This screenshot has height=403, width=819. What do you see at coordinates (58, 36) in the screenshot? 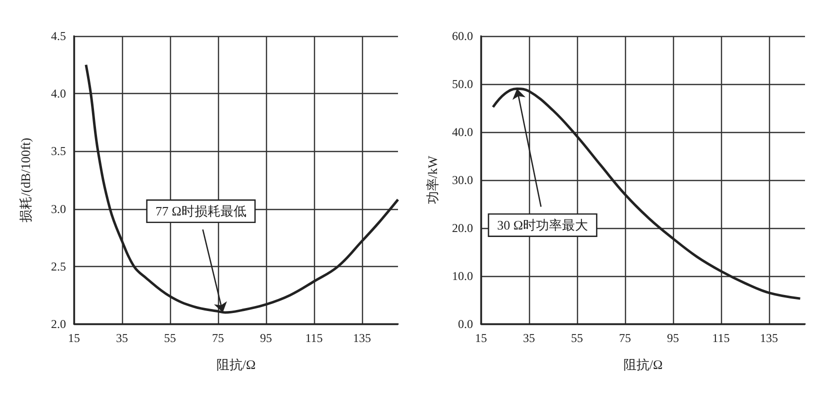
I see `y-tick-label: 4.5` at bounding box center [58, 36].